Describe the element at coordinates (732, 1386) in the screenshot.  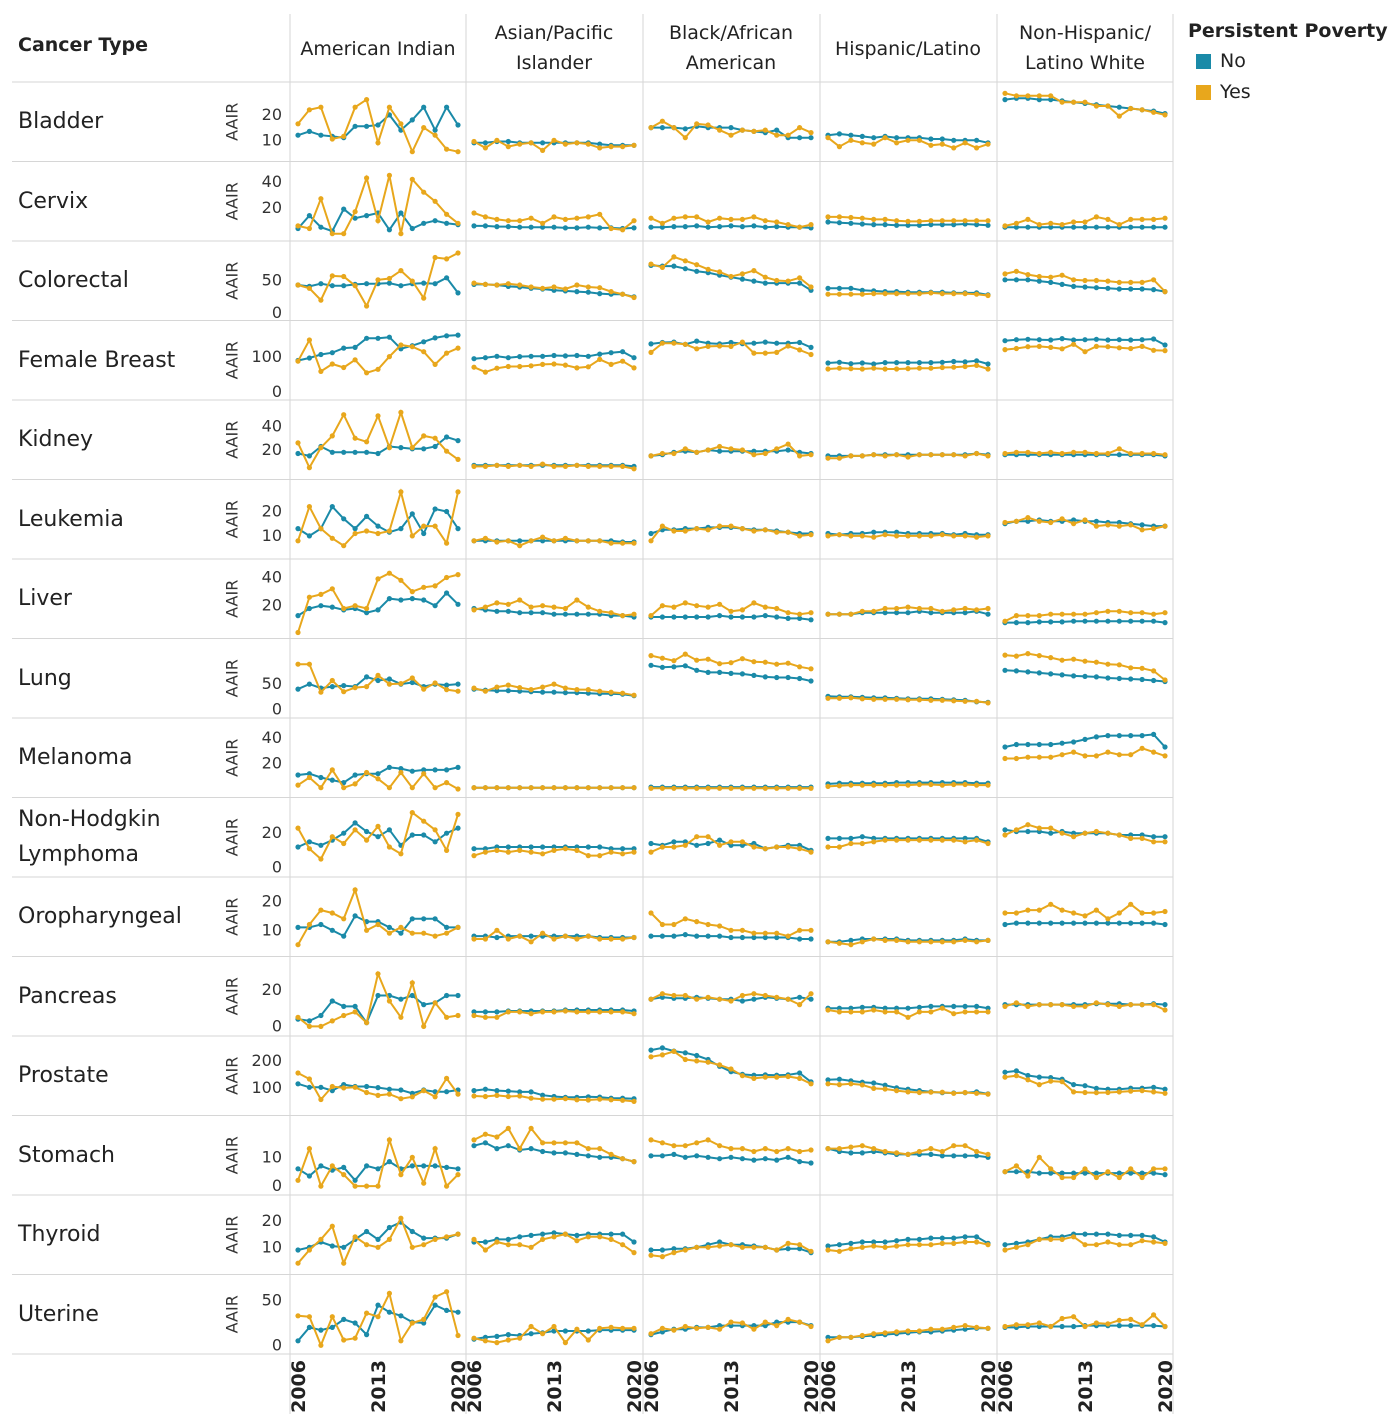
I see `x-tick-label: 2013` at that location.